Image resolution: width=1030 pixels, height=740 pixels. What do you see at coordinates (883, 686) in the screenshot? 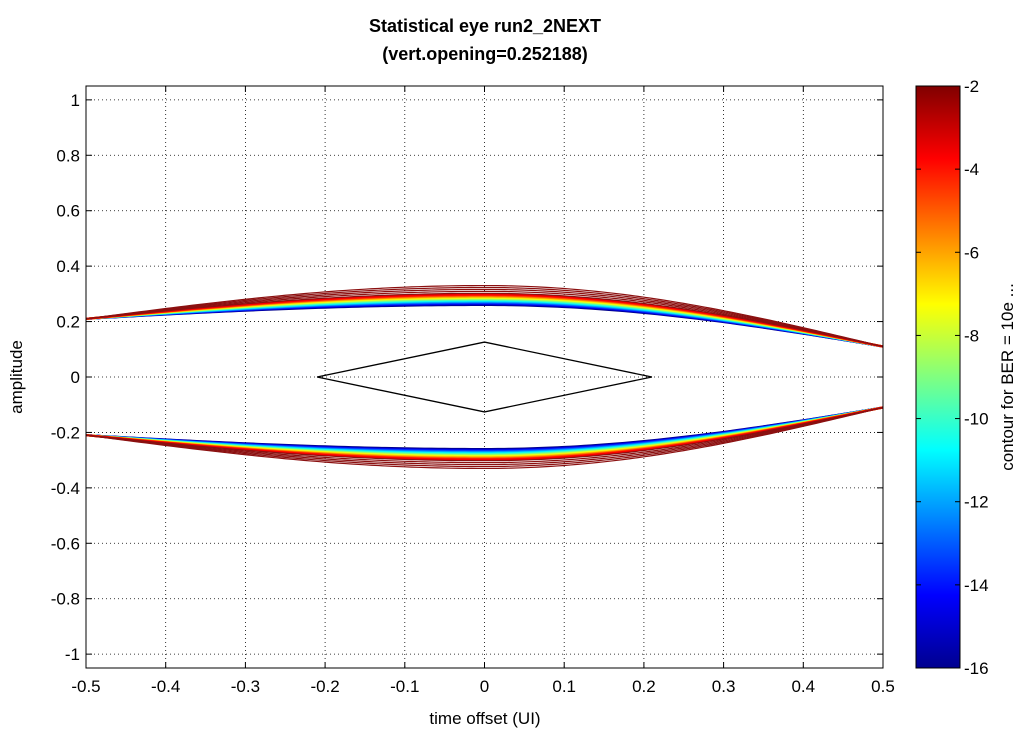
I see `x-tick-label: 0.5` at bounding box center [883, 686].